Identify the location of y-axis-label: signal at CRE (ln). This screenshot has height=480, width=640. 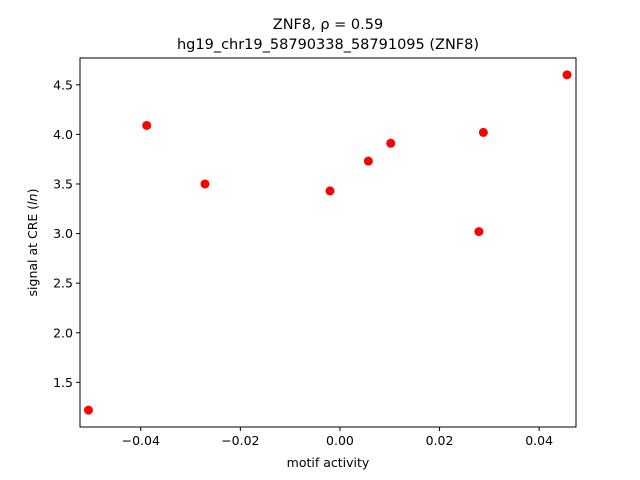
(32, 243).